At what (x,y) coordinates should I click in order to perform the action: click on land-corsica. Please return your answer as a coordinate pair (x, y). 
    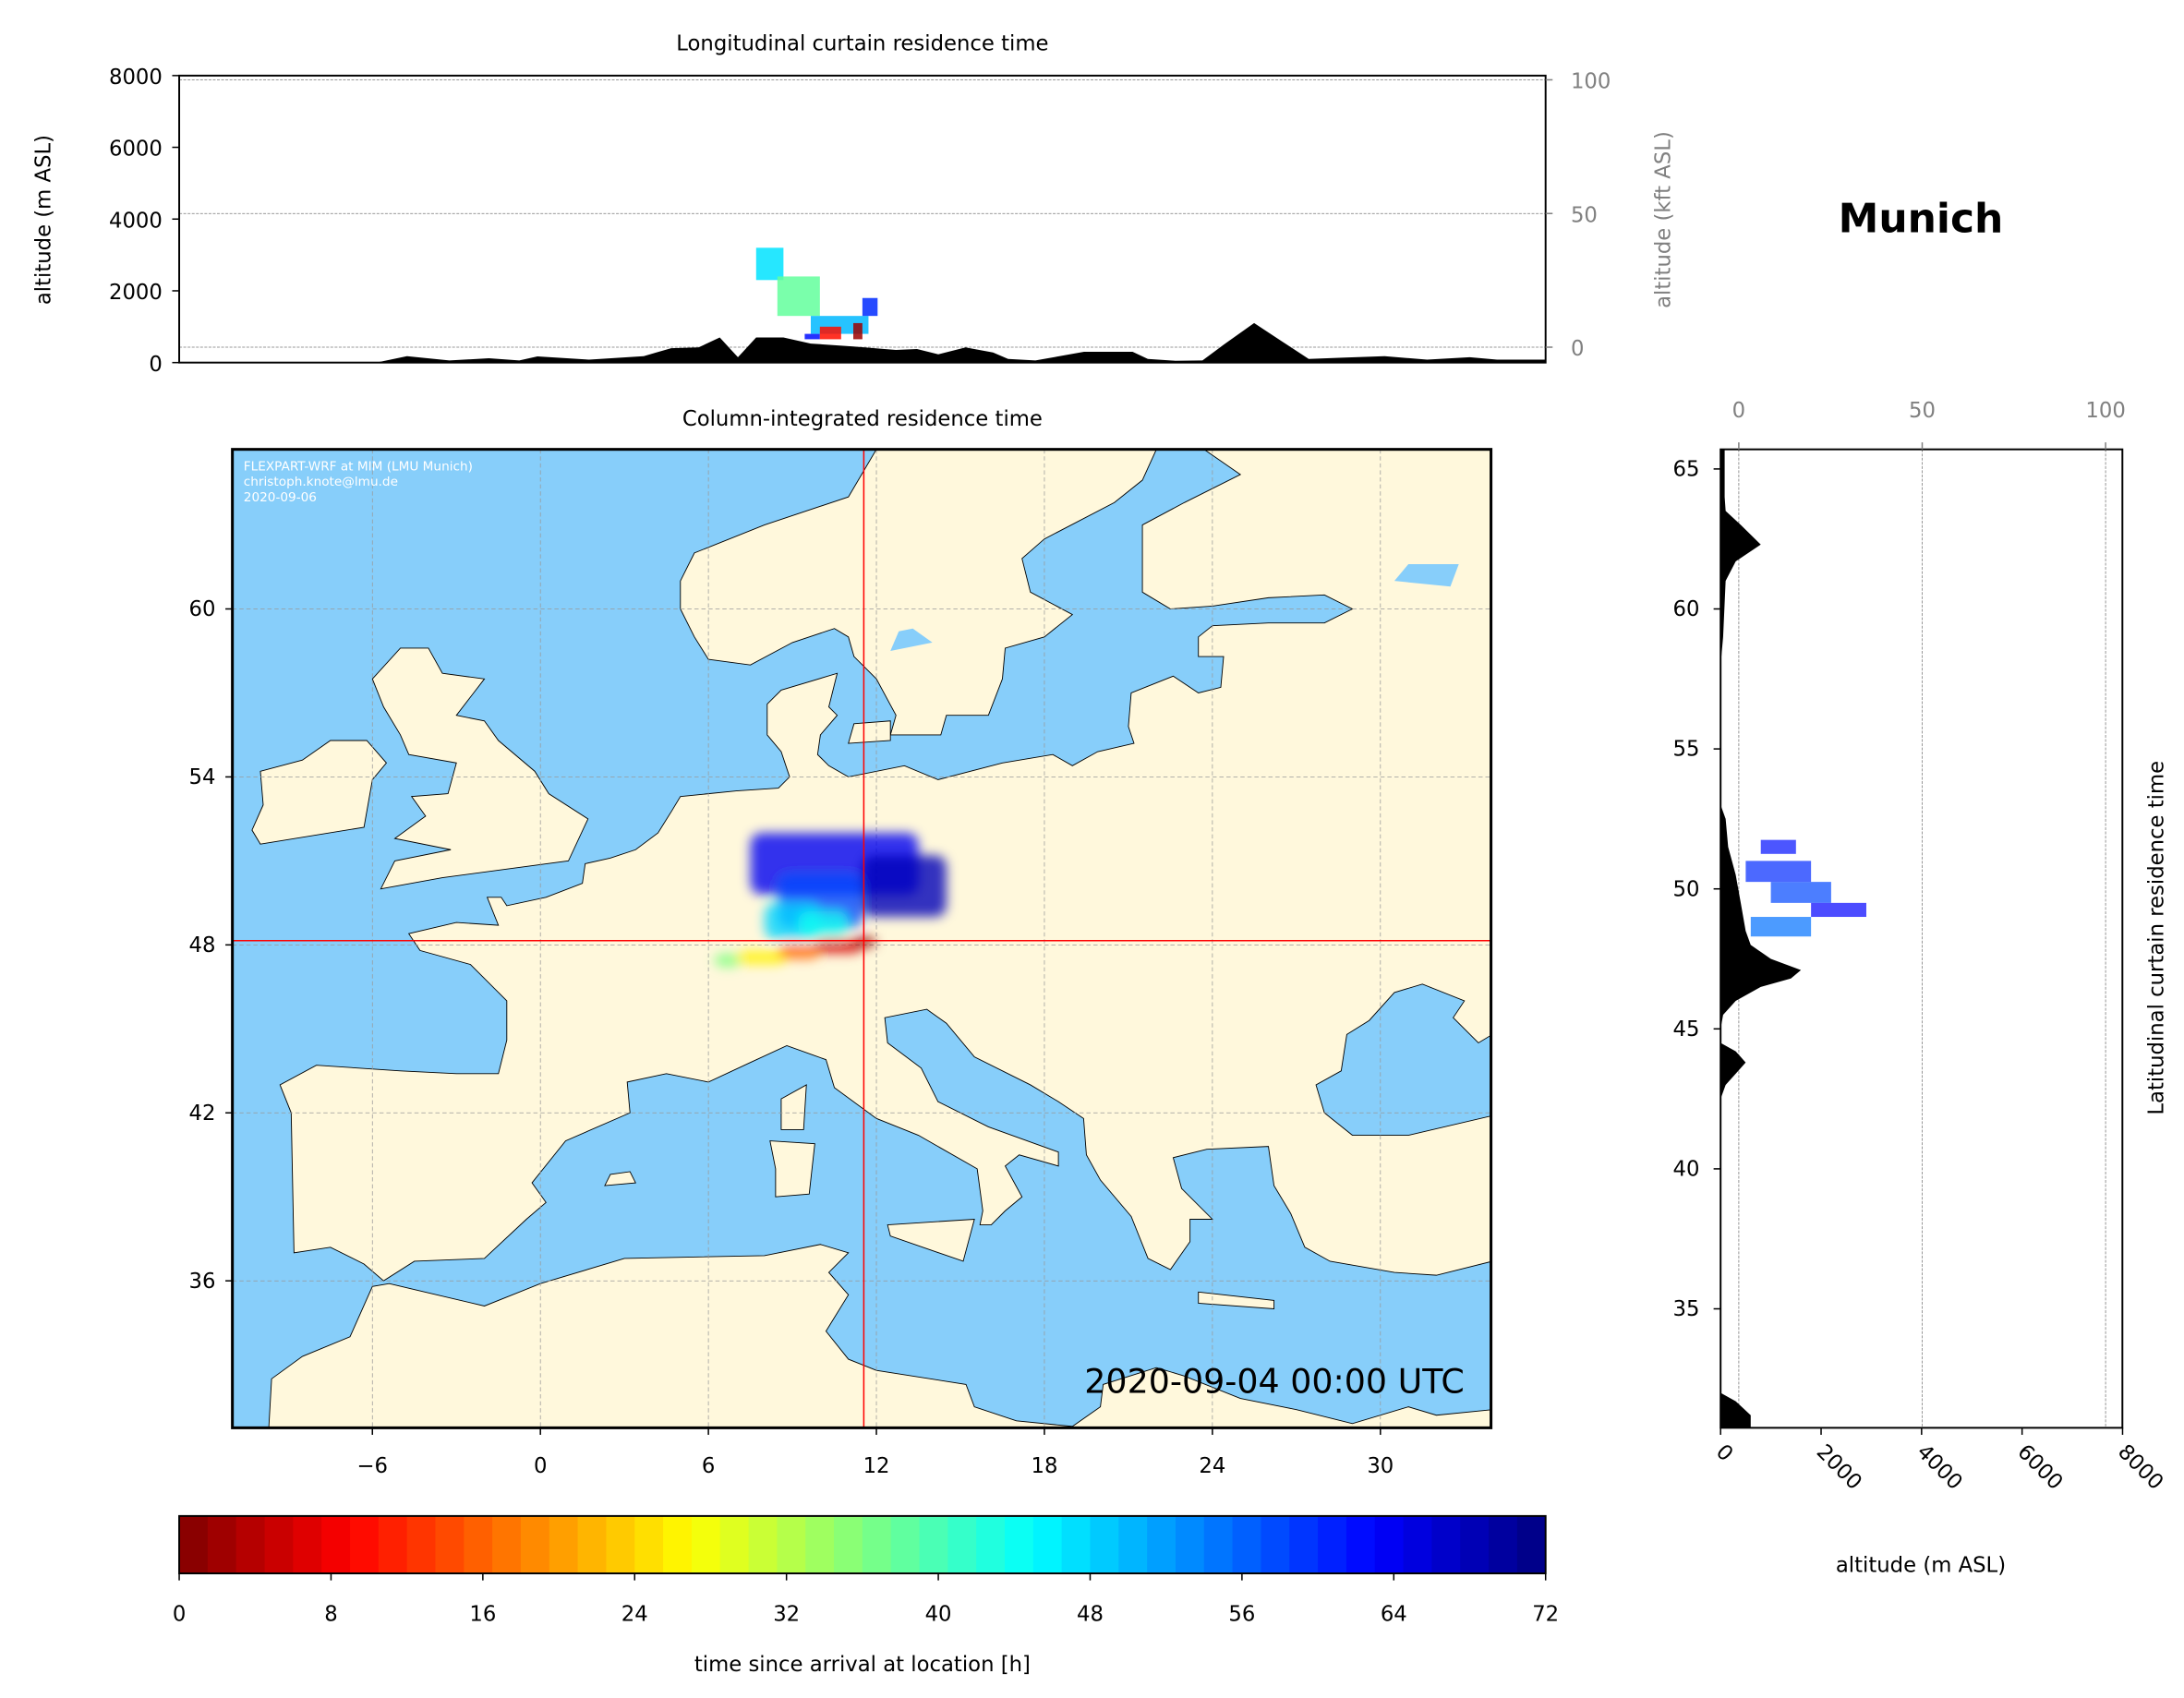
    Looking at the image, I should click on (793, 1107).